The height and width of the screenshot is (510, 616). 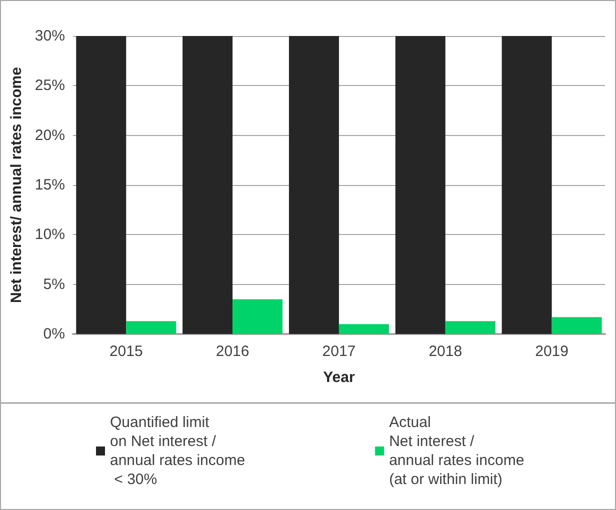 I want to click on x-tick-label: 2019, so click(x=551, y=351).